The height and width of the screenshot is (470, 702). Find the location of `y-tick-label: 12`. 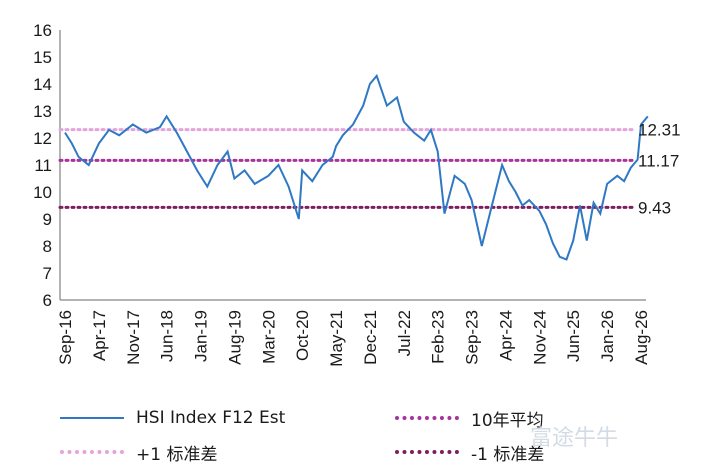

y-tick-label: 12 is located at coordinates (42, 138).